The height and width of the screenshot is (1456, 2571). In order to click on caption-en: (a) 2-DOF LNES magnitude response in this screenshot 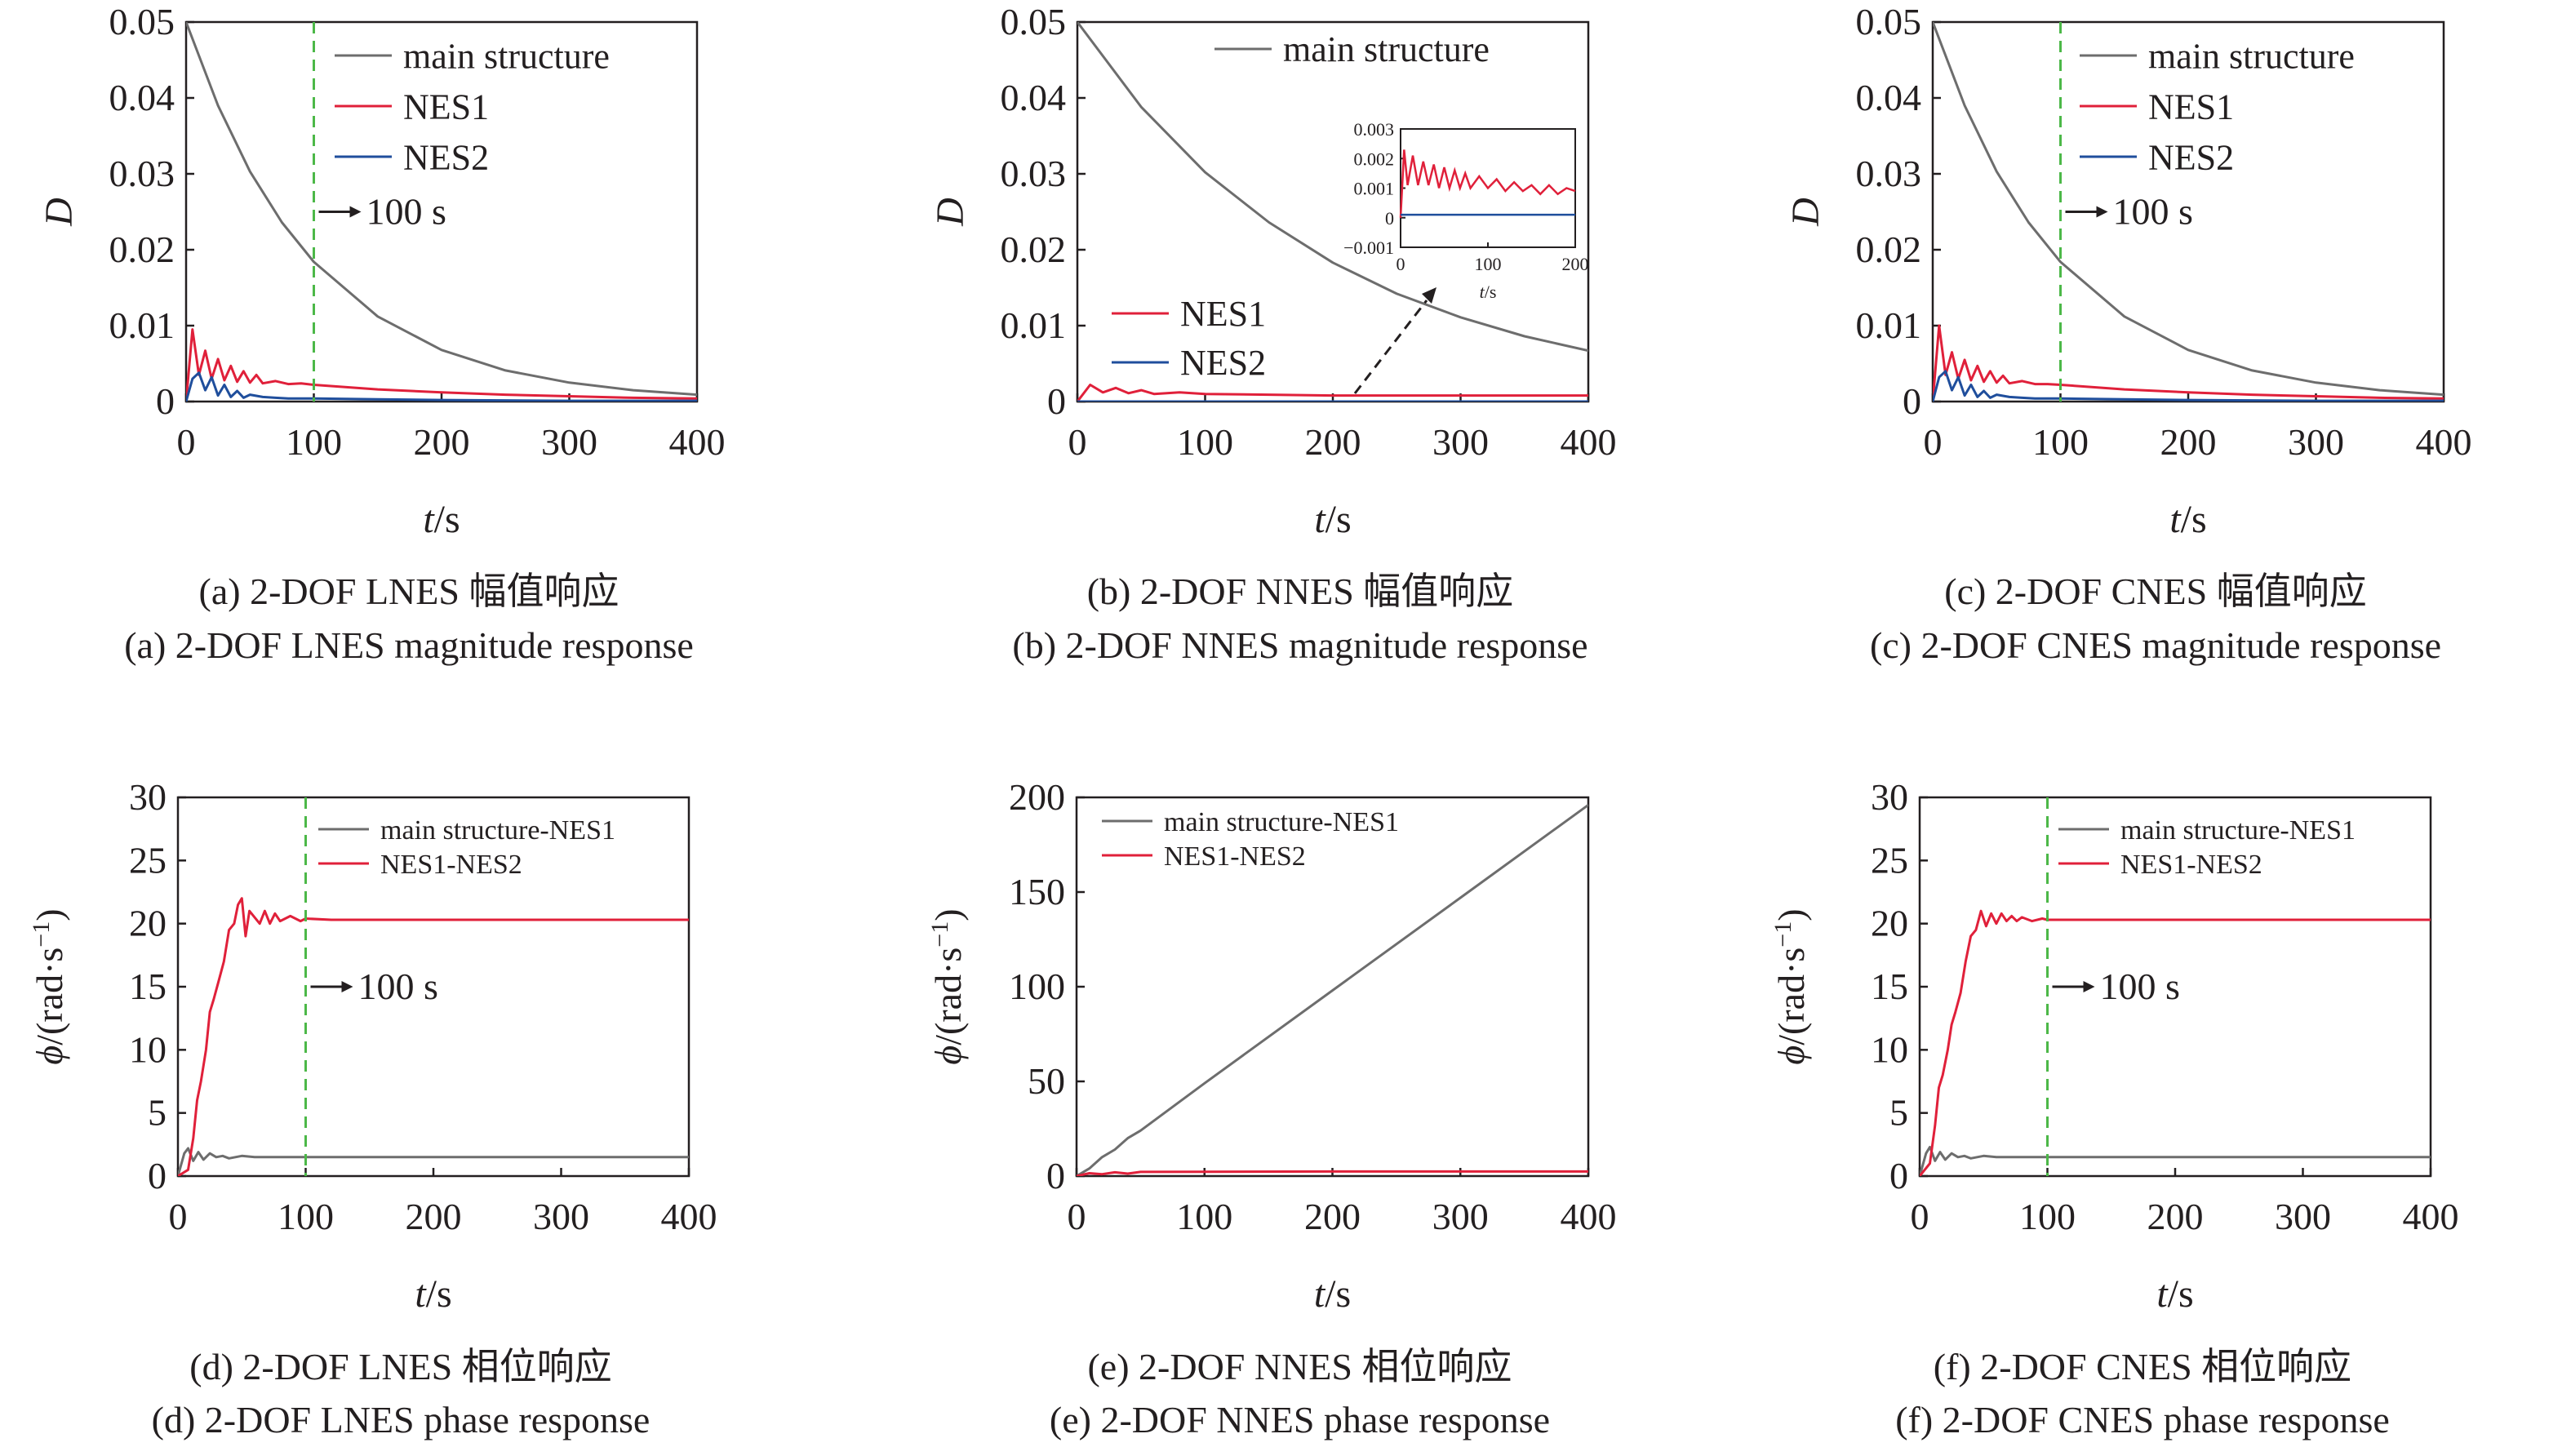, I will do `click(409, 645)`.